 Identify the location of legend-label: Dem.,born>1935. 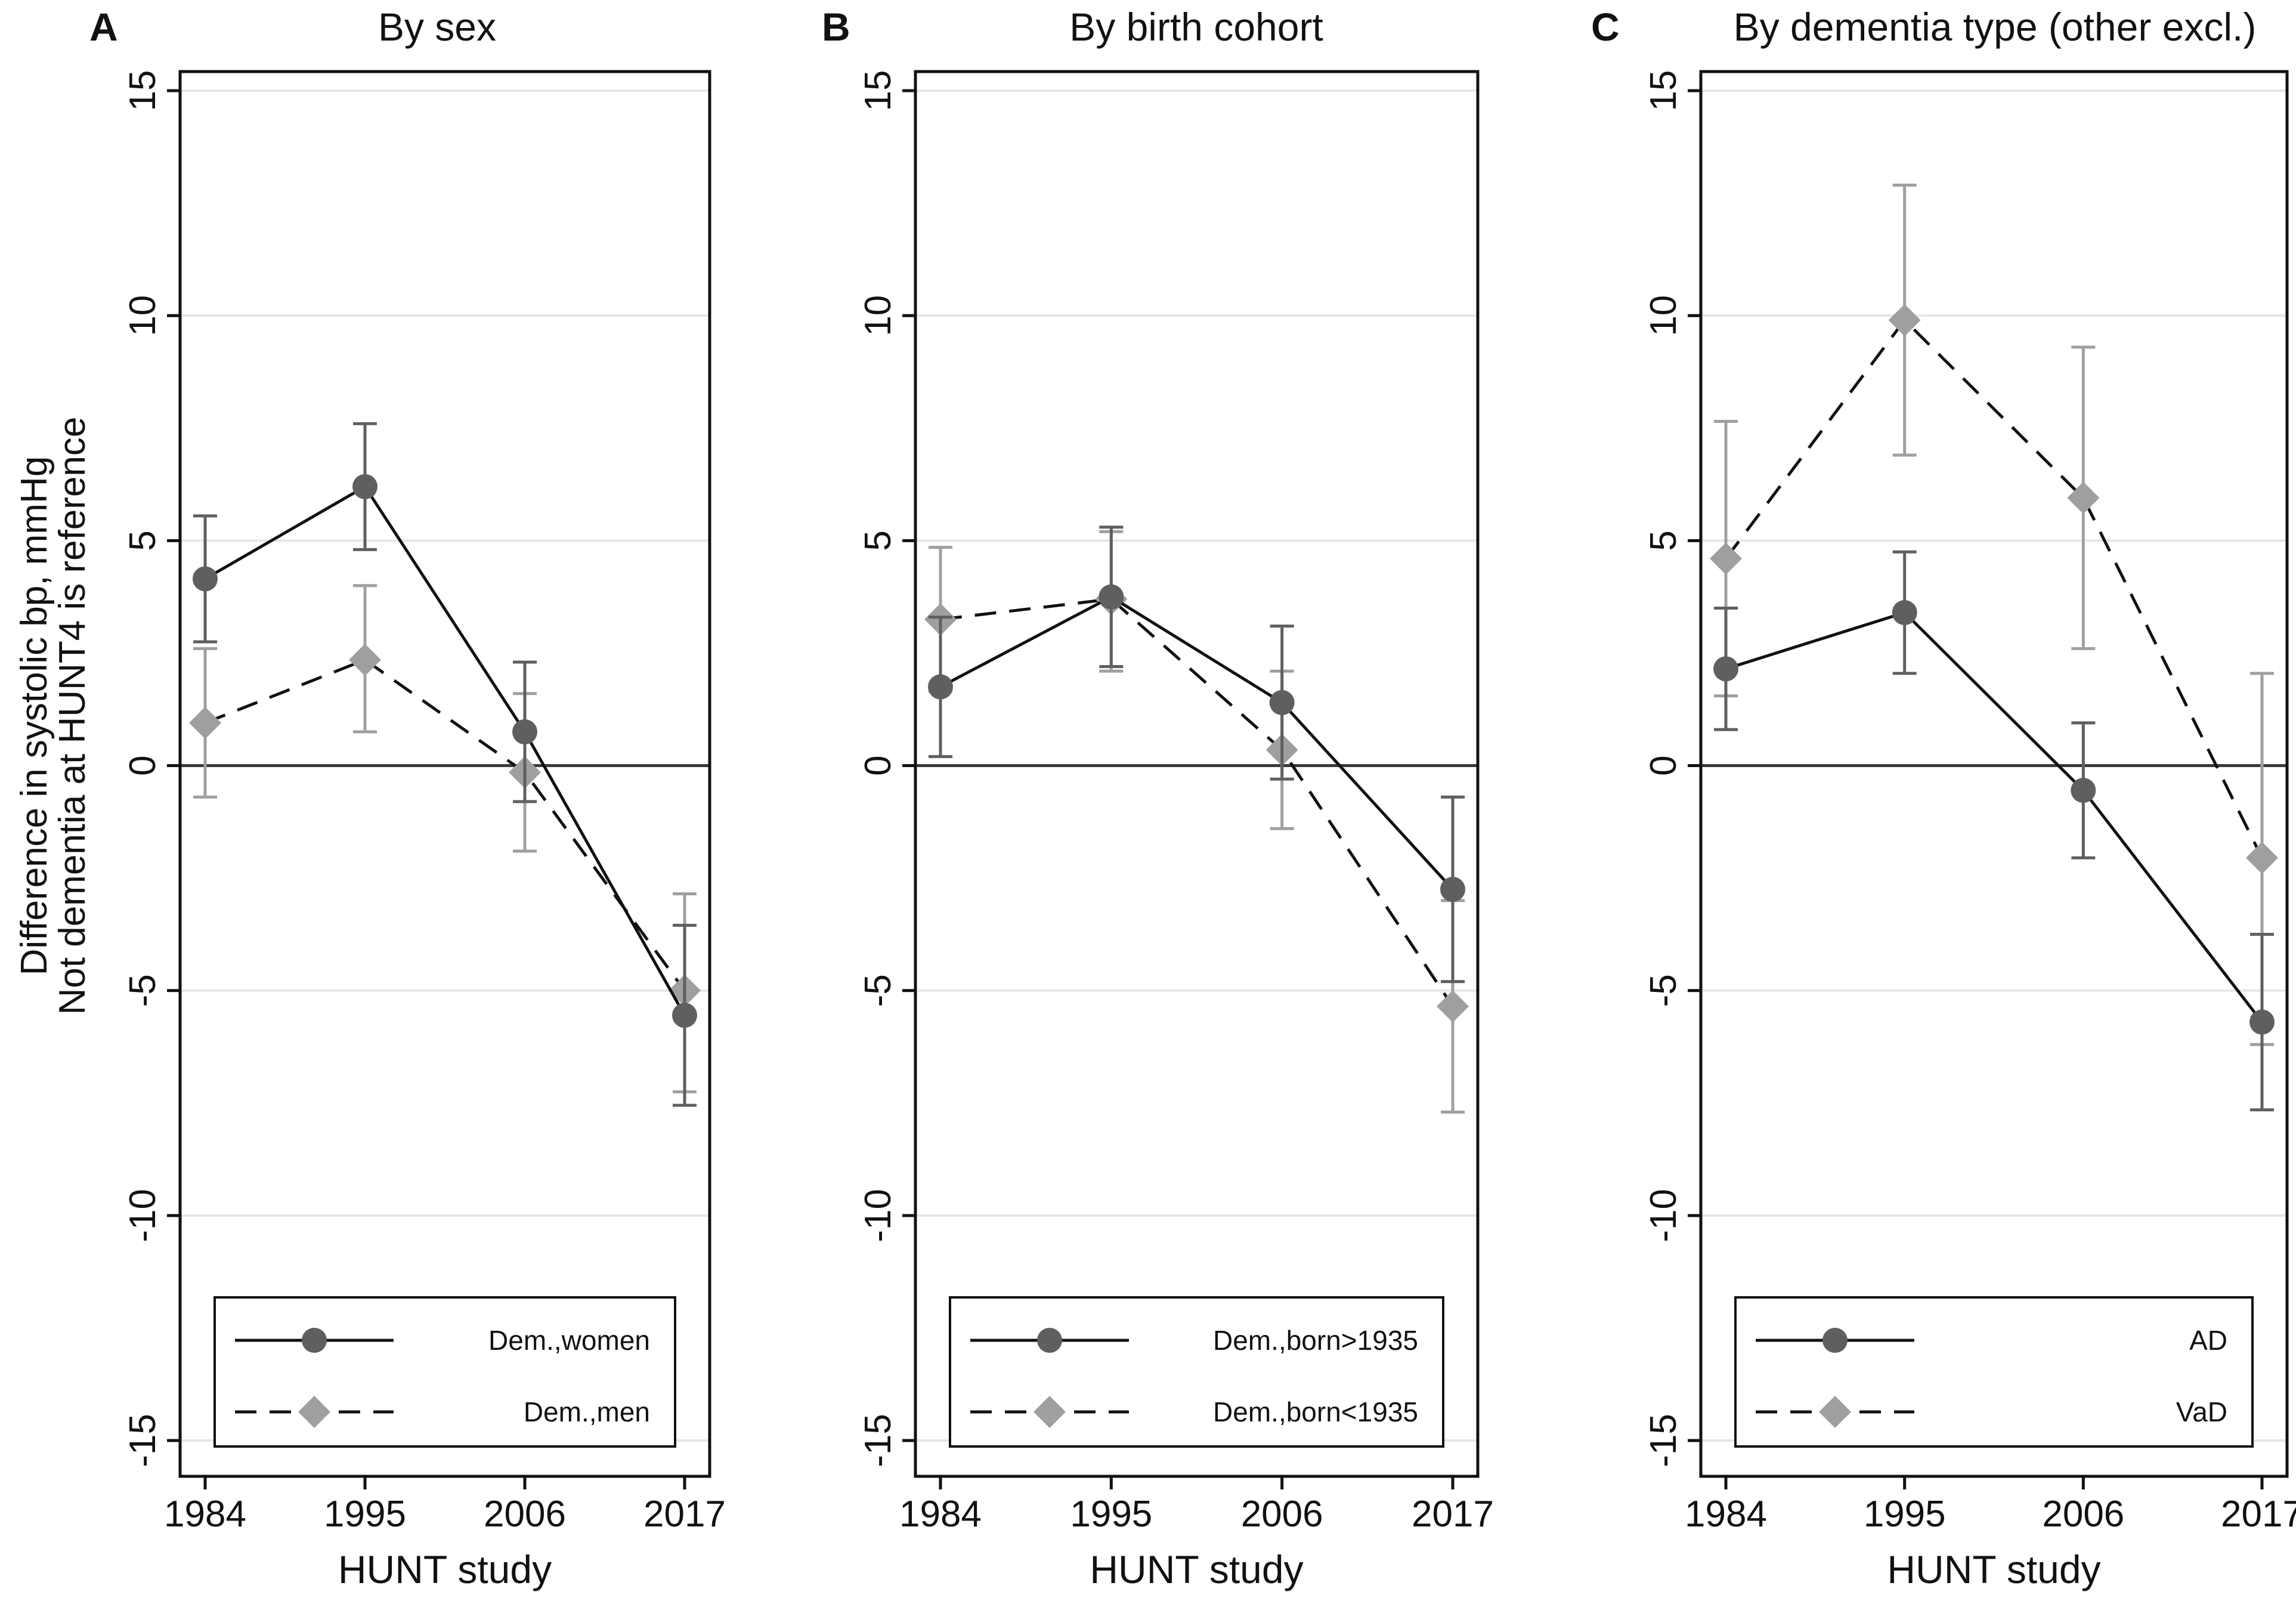
(1315, 1340).